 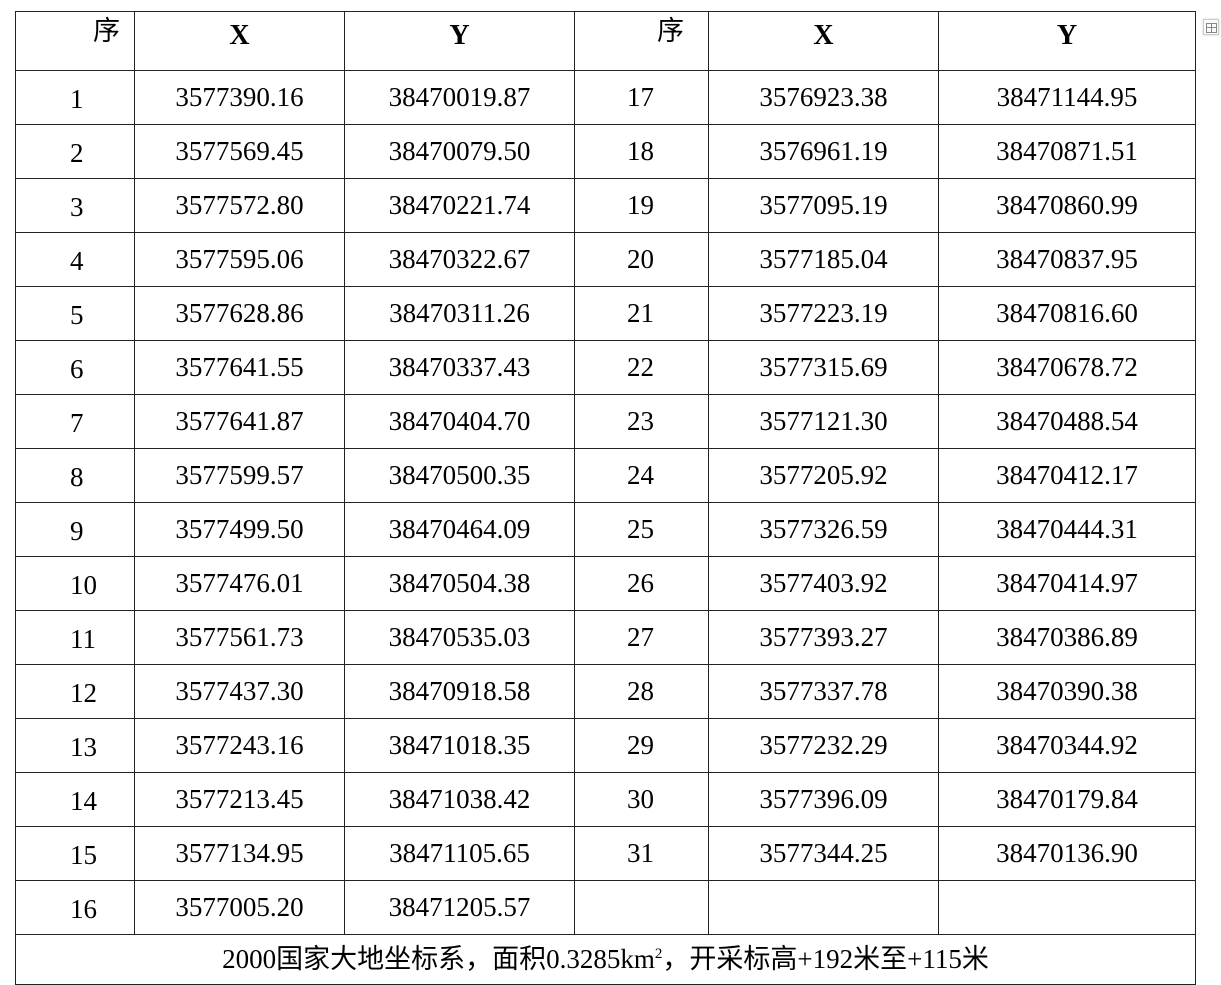 What do you see at coordinates (1067, 745) in the screenshot?
I see `y-coordinate-right: 38470344.92` at bounding box center [1067, 745].